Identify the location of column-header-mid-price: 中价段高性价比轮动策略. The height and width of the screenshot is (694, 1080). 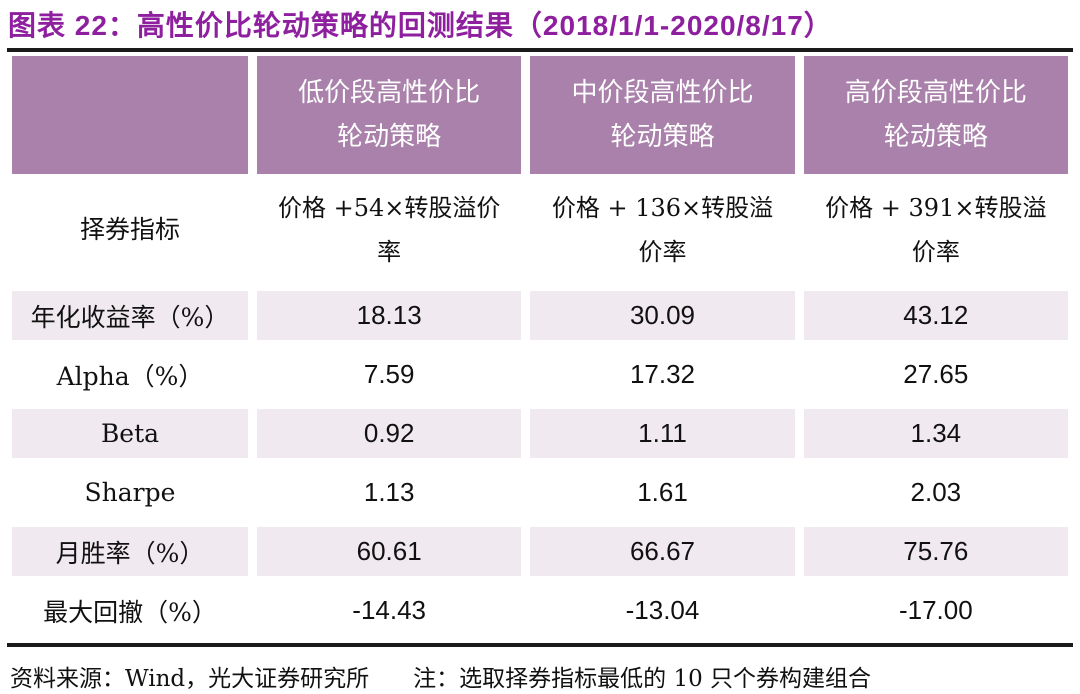
(662, 115).